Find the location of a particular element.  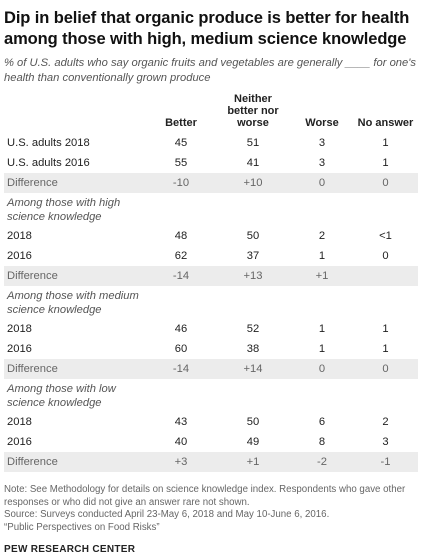

cell-neither: 52 is located at coordinates (253, 329).